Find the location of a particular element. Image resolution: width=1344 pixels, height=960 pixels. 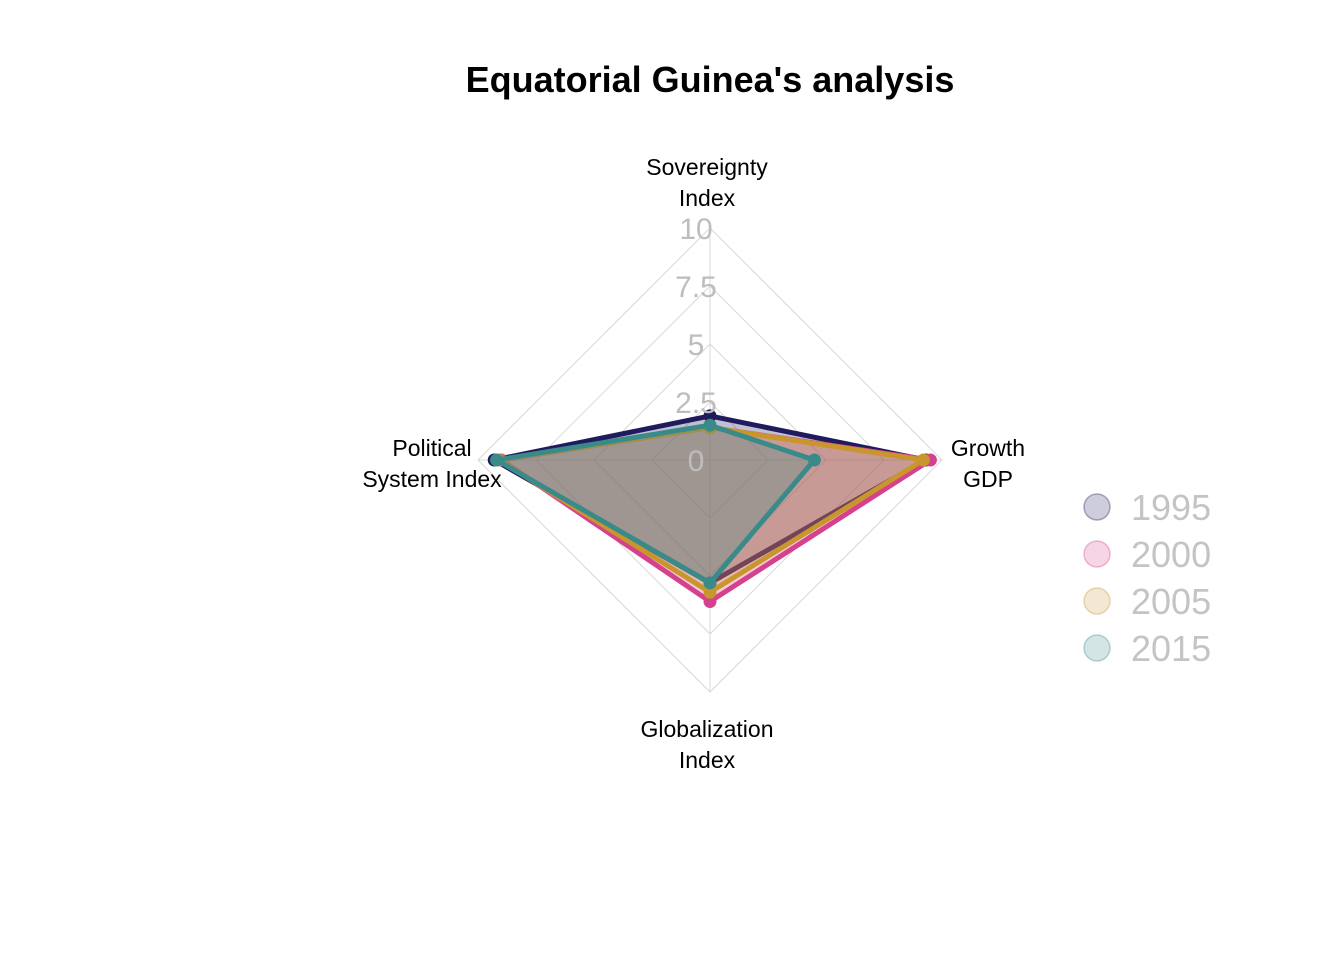

legend-label: 2005 is located at coordinates (1171, 601).